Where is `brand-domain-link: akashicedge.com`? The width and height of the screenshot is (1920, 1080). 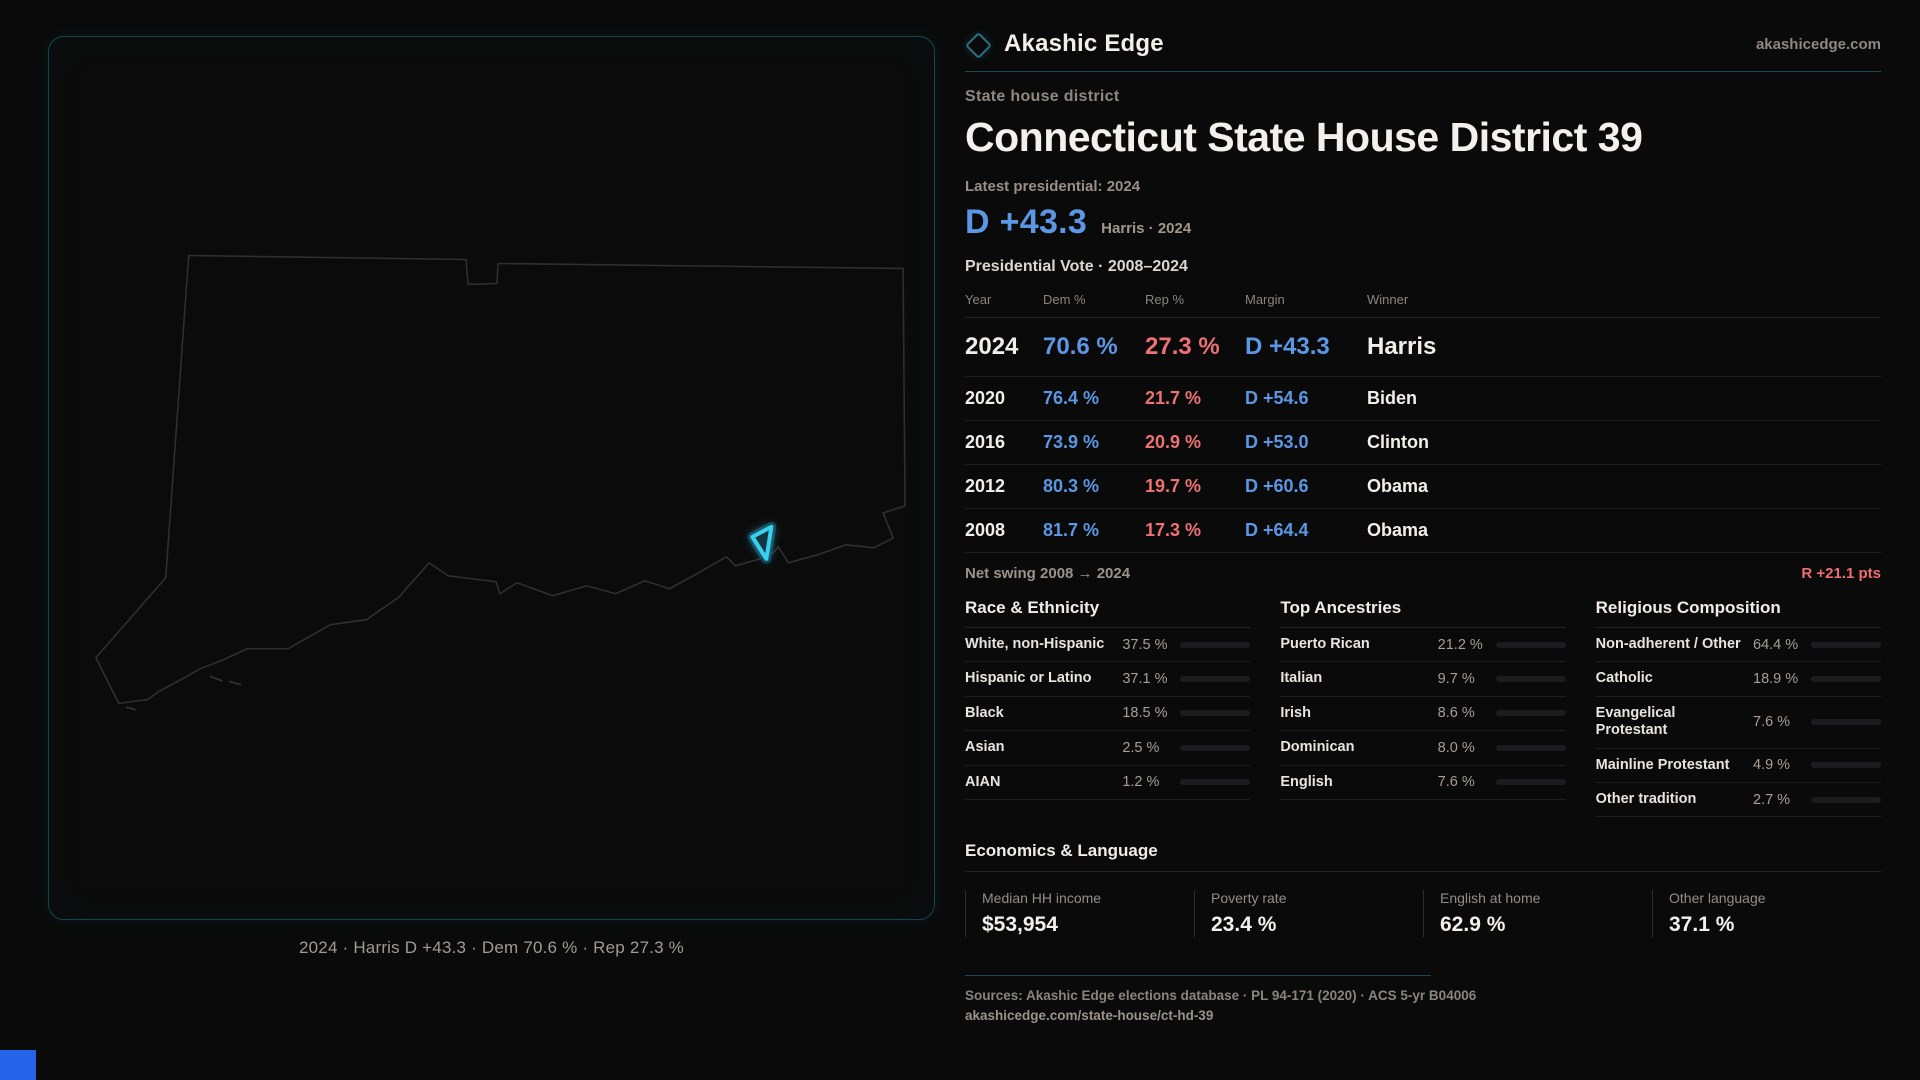 brand-domain-link: akashicedge.com is located at coordinates (1818, 44).